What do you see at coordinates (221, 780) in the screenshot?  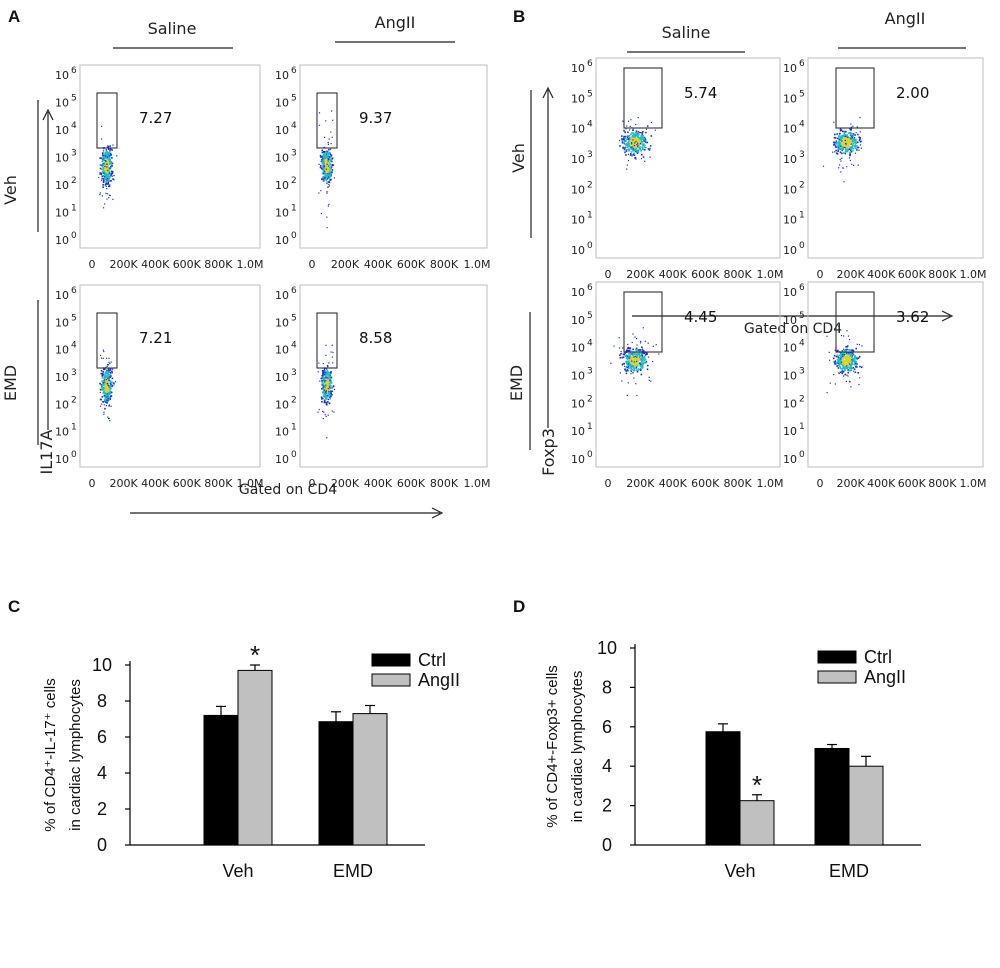 I see `bar-veh-ctrl` at bounding box center [221, 780].